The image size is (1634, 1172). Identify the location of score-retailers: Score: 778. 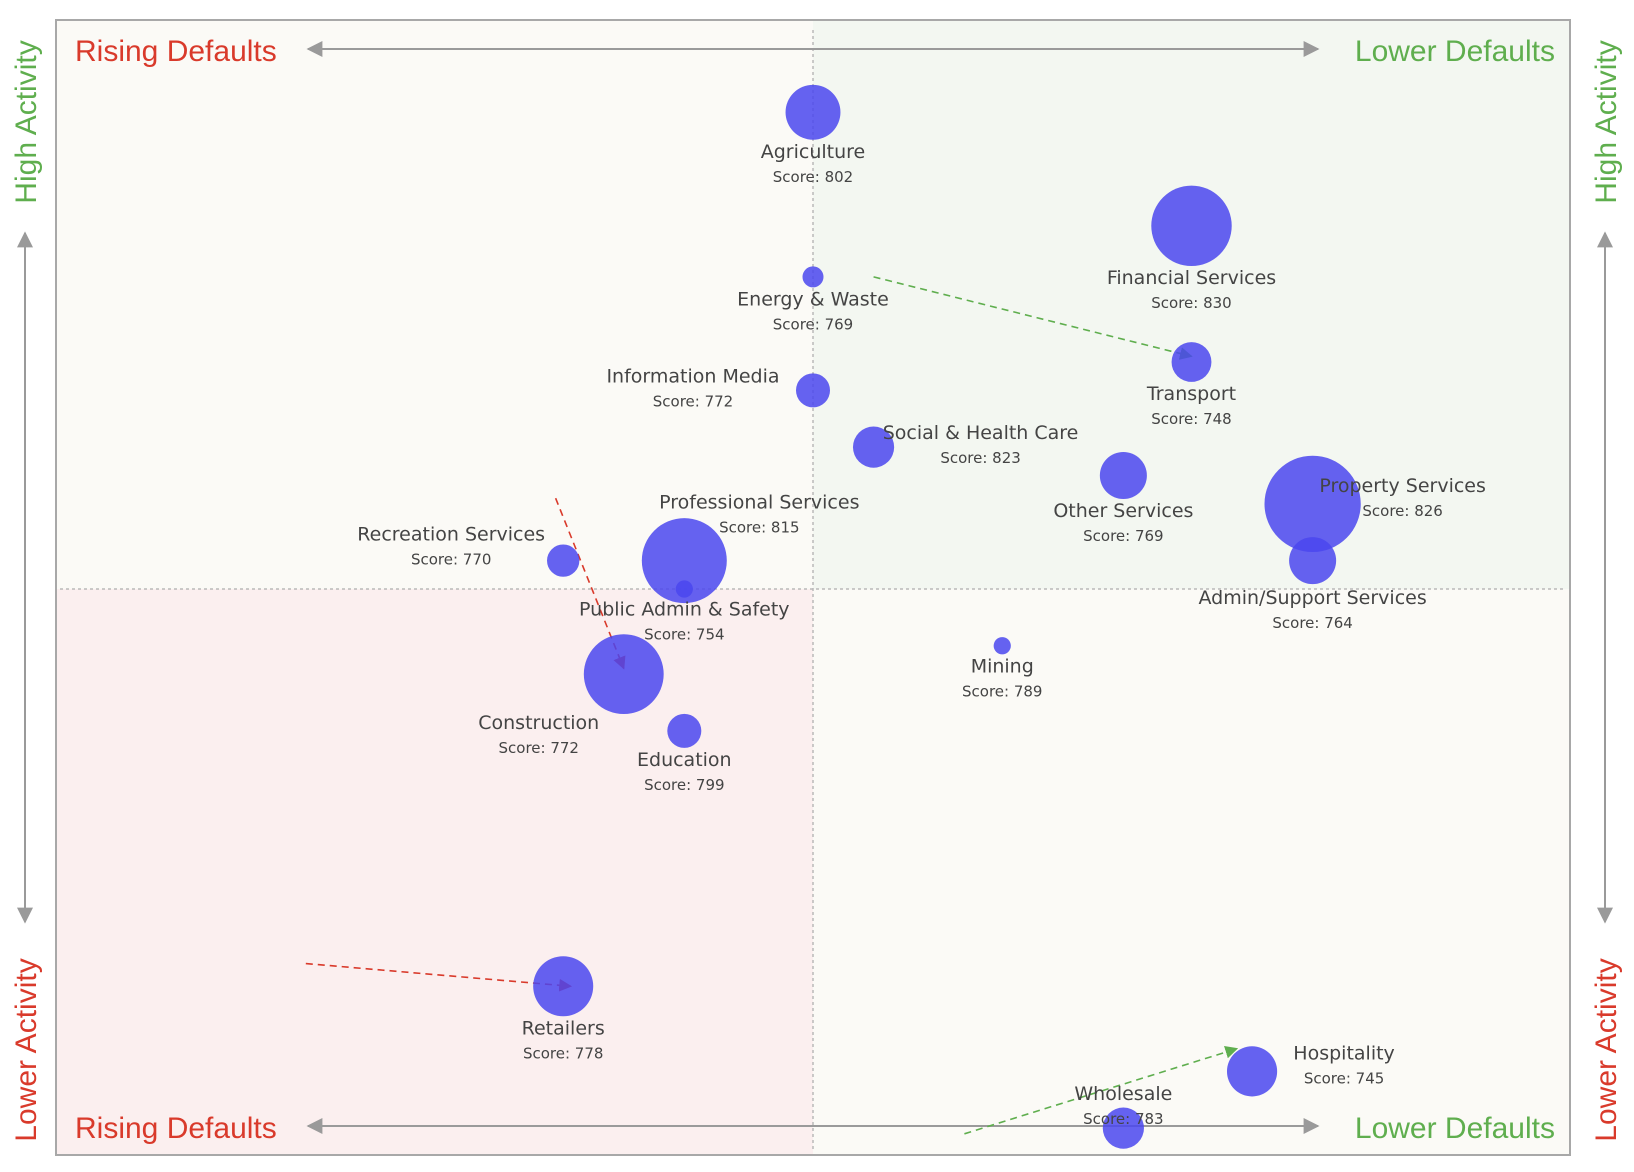
(563, 1053).